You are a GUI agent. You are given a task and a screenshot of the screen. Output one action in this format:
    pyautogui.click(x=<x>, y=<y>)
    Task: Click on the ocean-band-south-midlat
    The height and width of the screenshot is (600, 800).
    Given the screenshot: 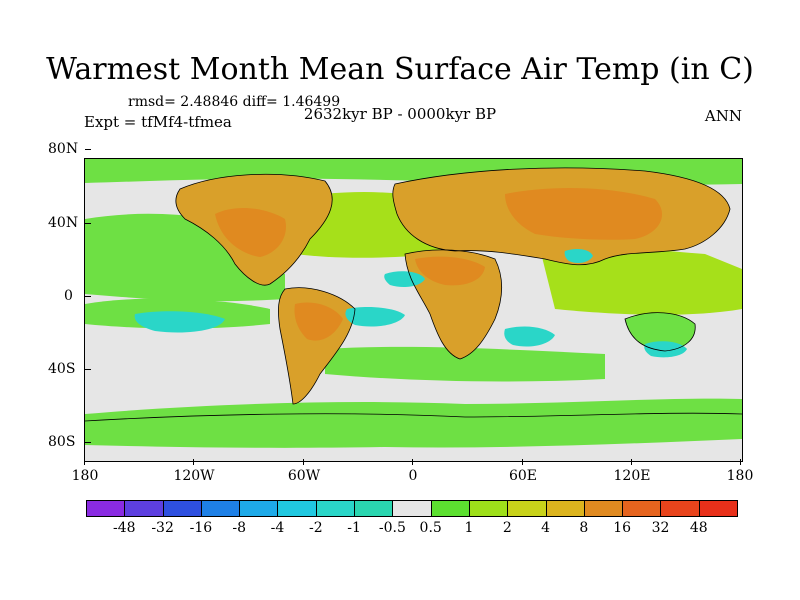 What is the action you would take?
    pyautogui.click(x=465, y=364)
    